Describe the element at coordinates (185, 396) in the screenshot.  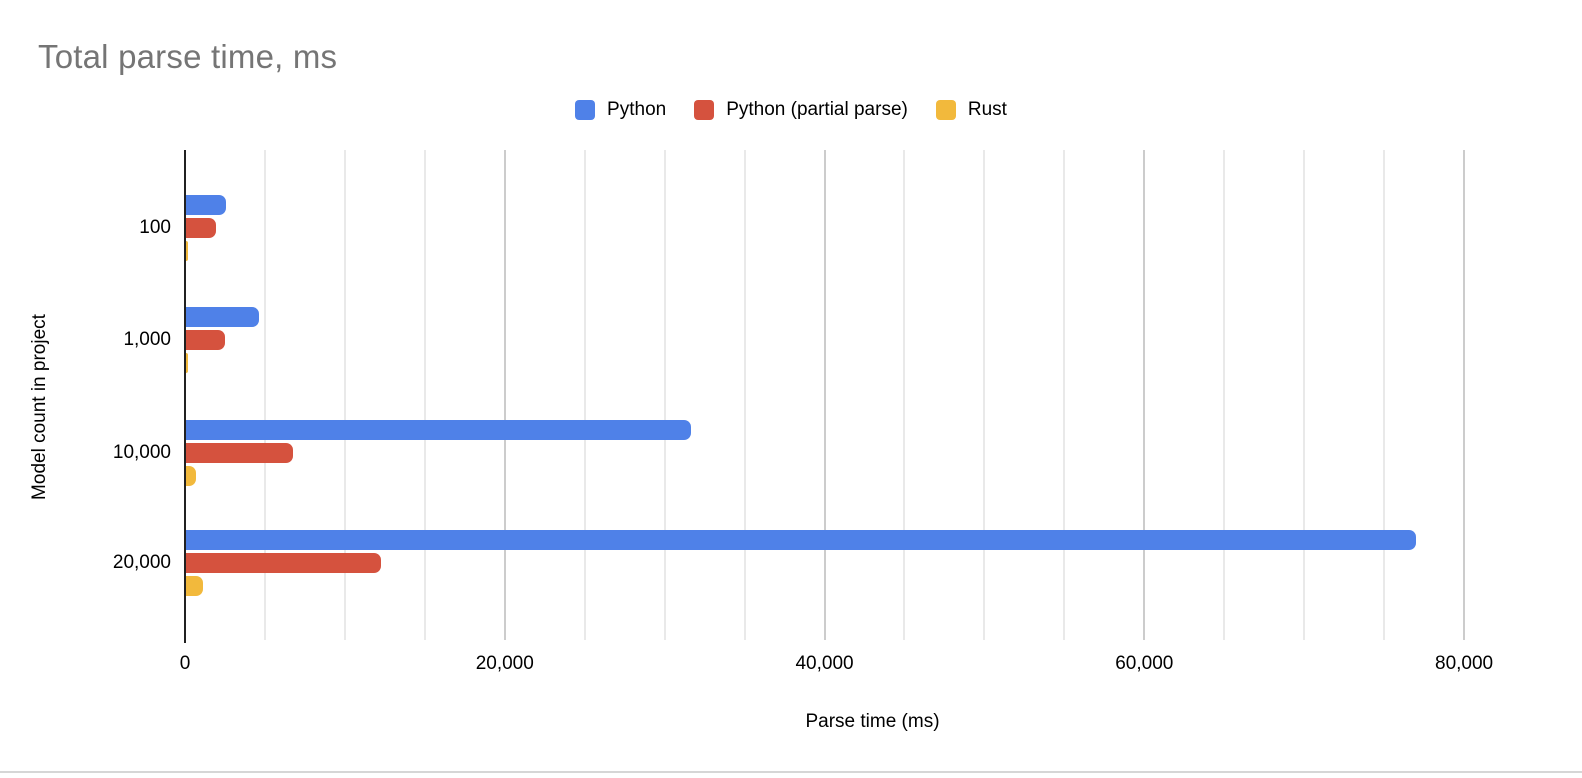
I see `y-axis-line` at that location.